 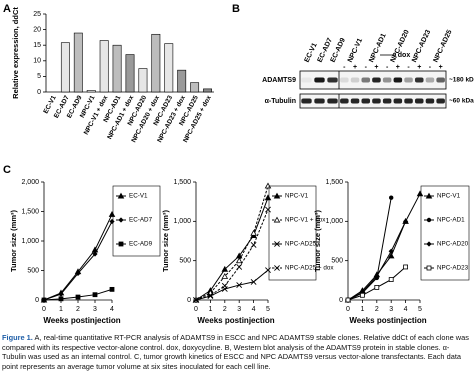 What do you see at coordinates (138, 196) in the screenshot?
I see `legend-label: EC-V1` at bounding box center [138, 196].